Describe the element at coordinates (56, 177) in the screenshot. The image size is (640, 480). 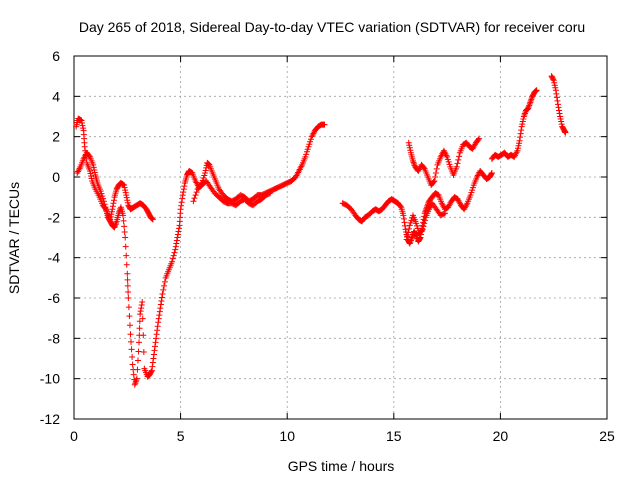
I see `y-tick-label: 0` at that location.